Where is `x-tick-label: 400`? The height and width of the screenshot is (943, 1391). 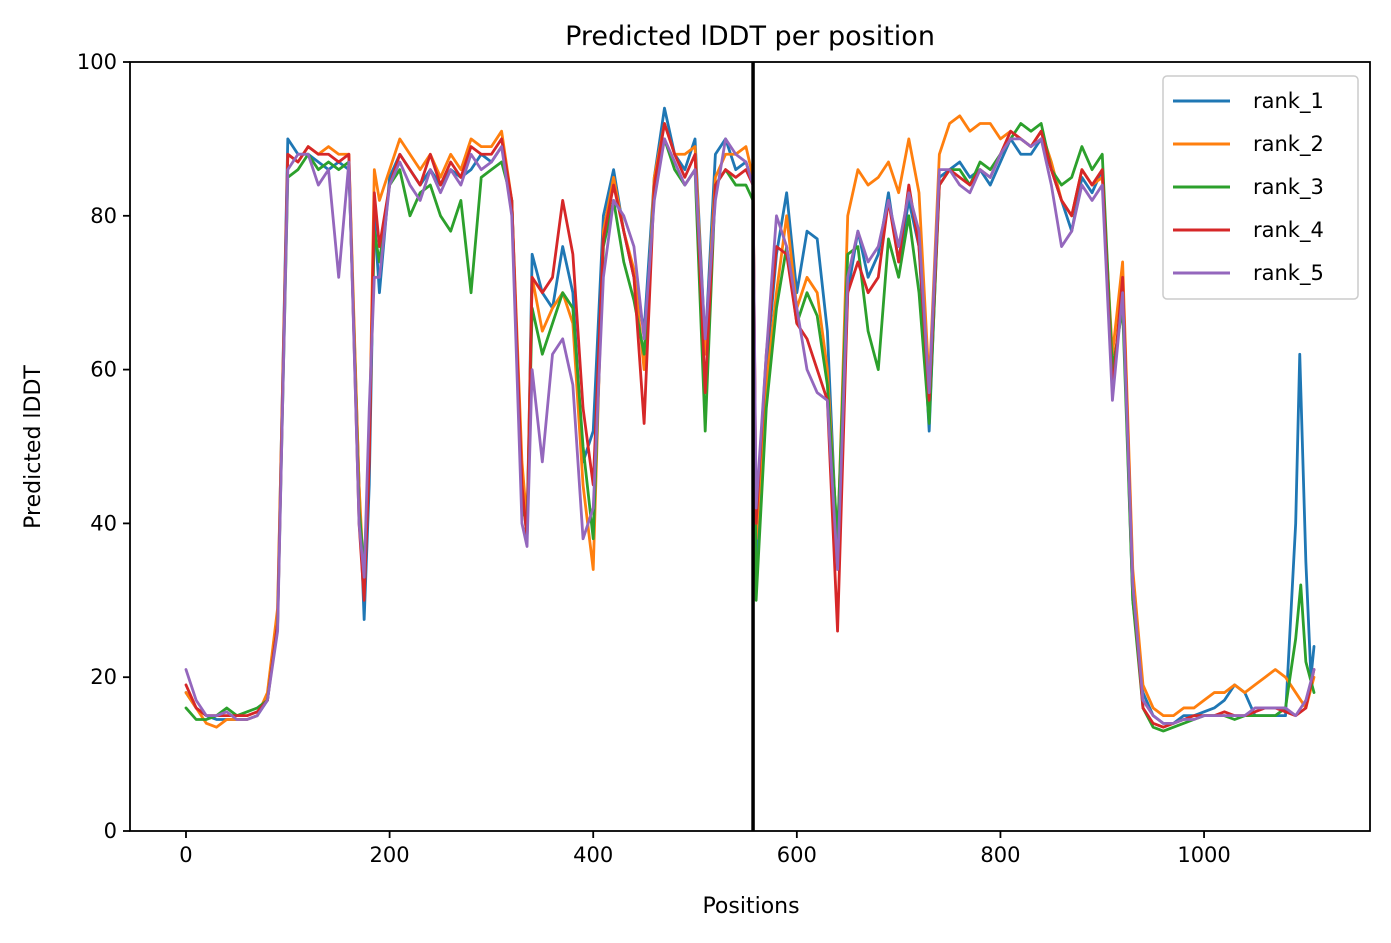 x-tick-label: 400 is located at coordinates (593, 855).